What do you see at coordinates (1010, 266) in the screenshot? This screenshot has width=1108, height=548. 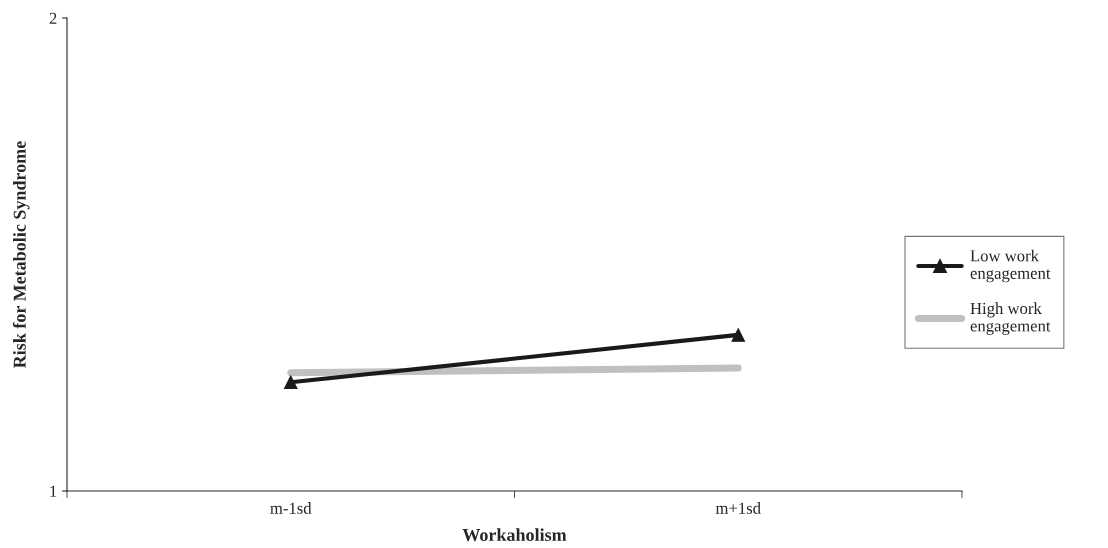 I see `legend-label: Low work engagement` at bounding box center [1010, 266].